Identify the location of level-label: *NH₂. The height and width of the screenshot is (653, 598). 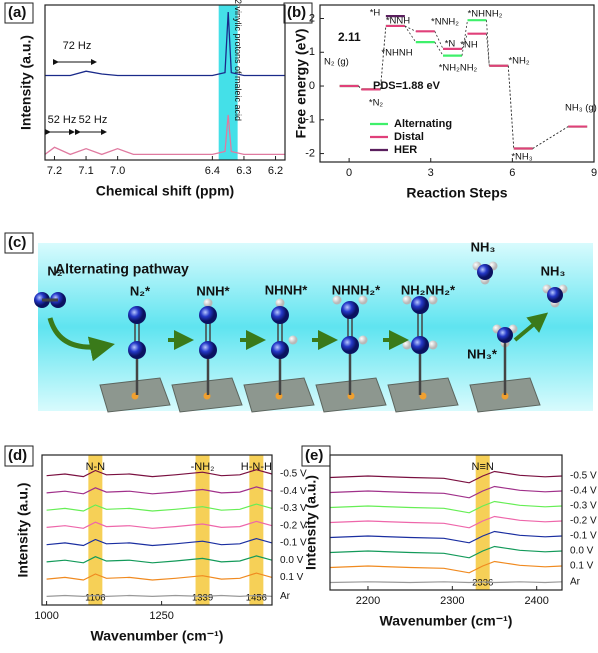
(518, 61).